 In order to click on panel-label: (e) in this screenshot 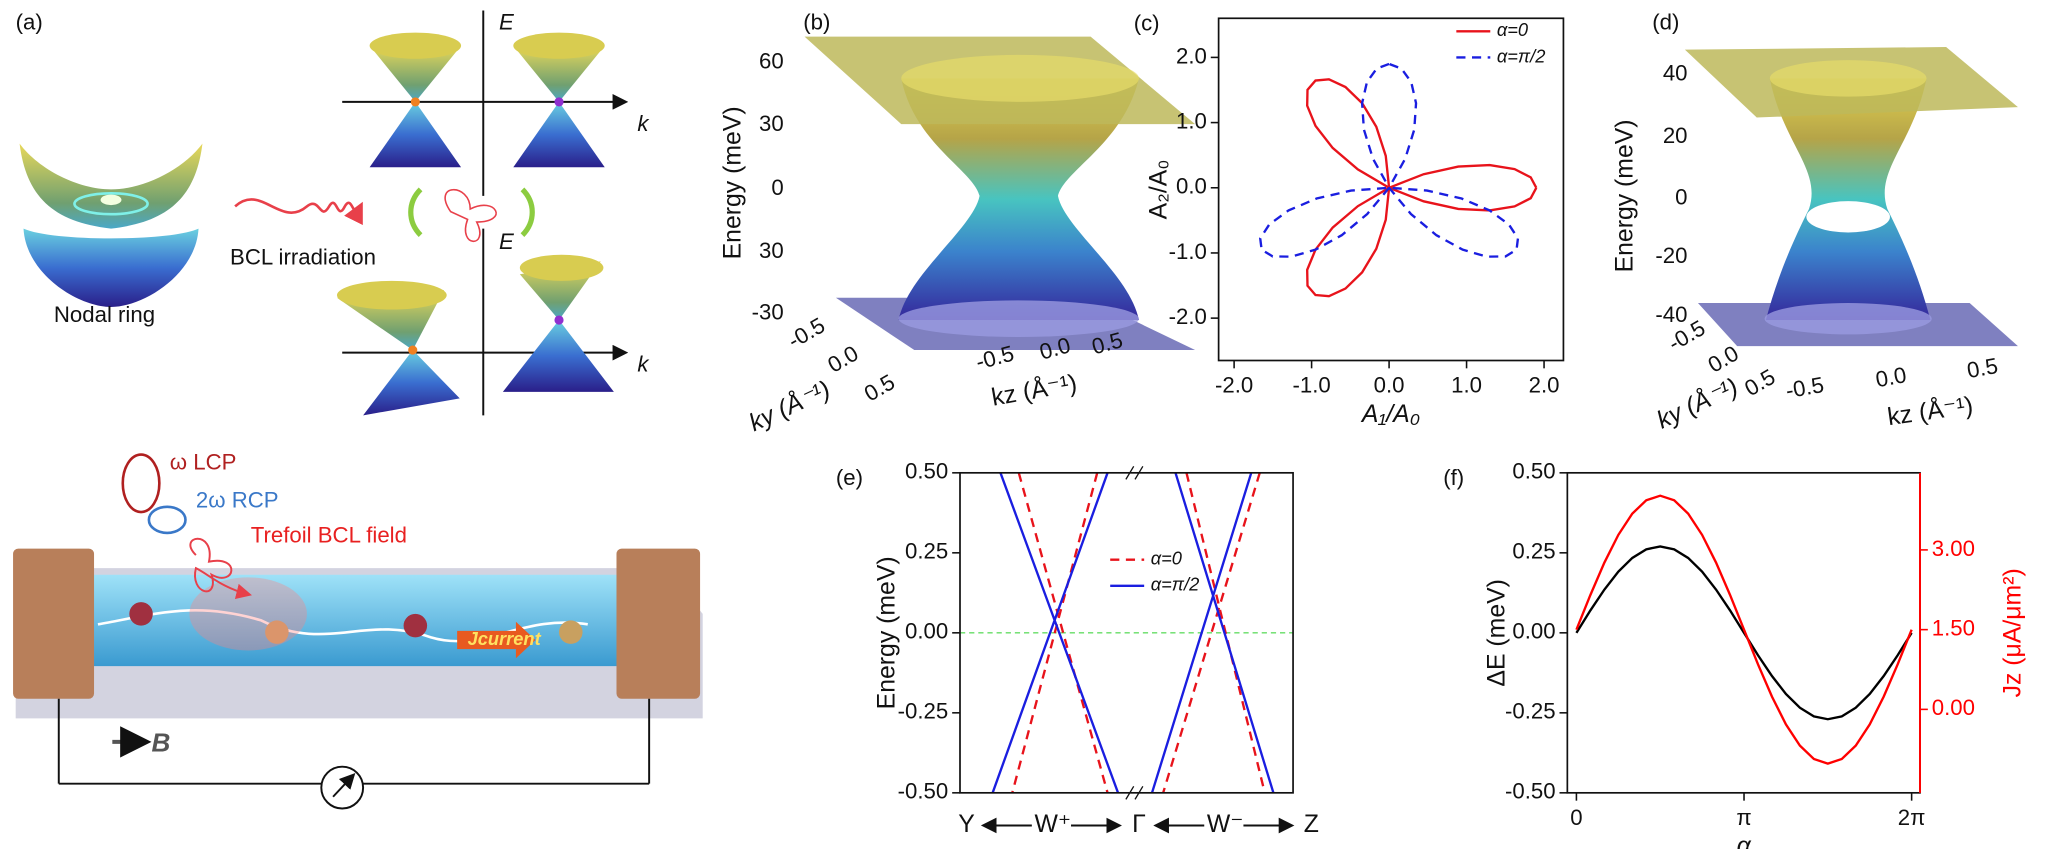, I will do `click(849, 477)`.